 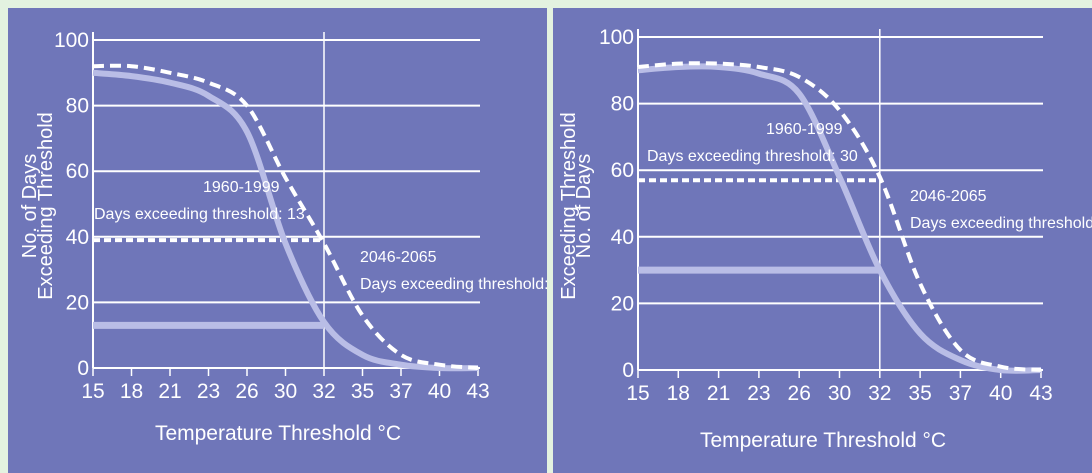 What do you see at coordinates (453, 284) in the screenshot?
I see `annotation-days: Days exceeding threshold: 39` at bounding box center [453, 284].